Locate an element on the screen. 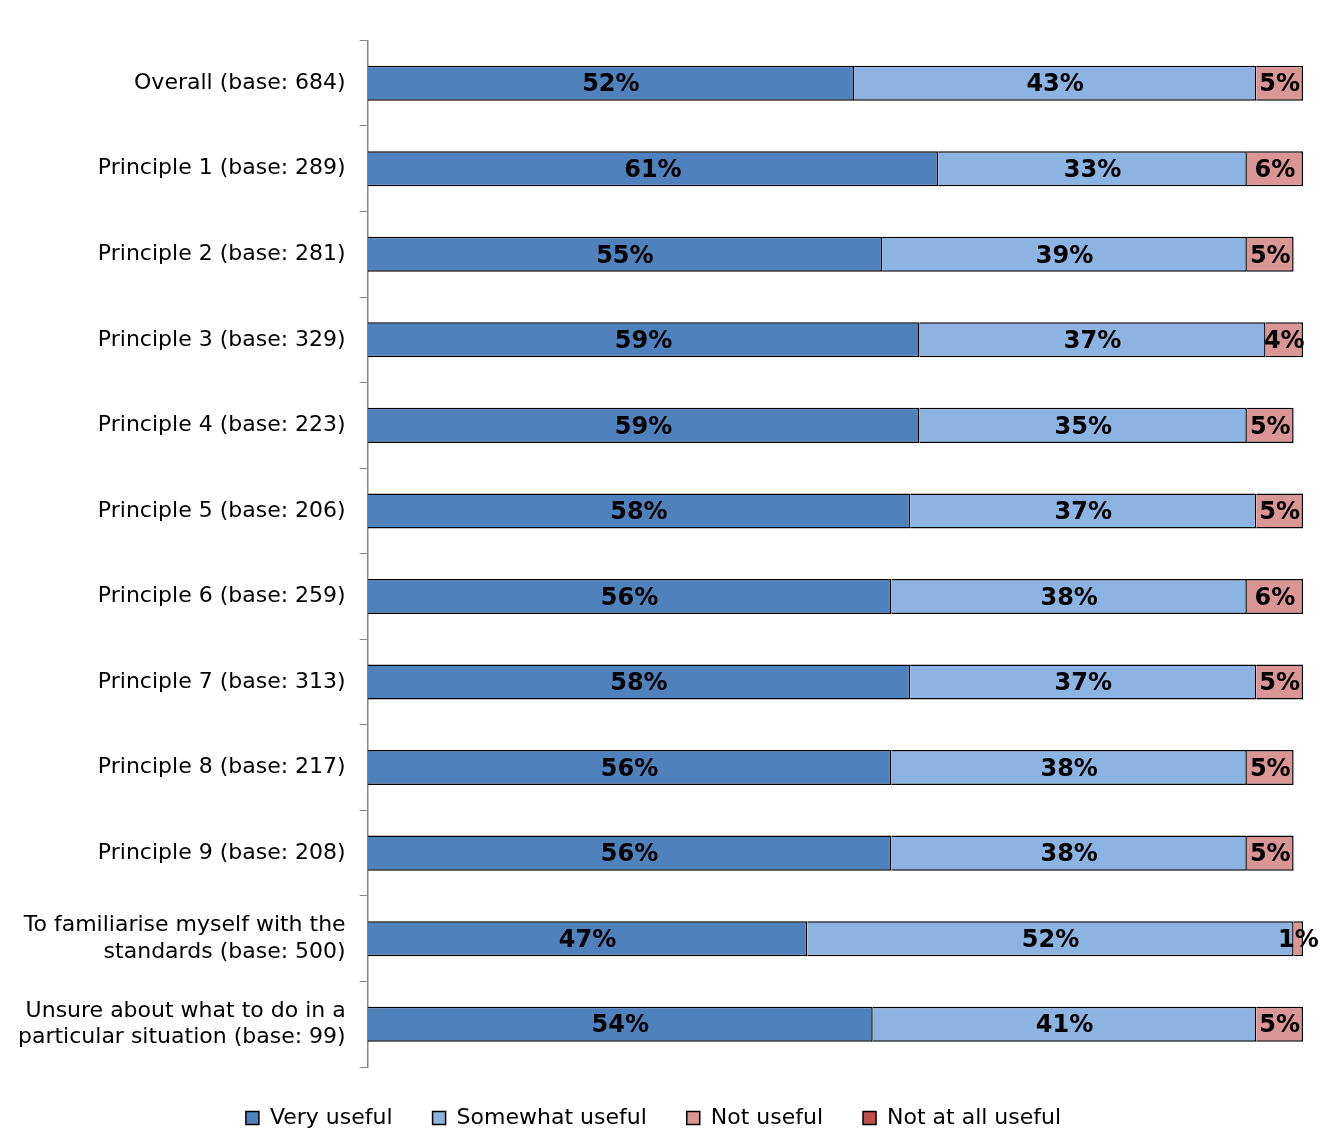 The image size is (1325, 1139). data-label: 33% is located at coordinates (1092, 168).